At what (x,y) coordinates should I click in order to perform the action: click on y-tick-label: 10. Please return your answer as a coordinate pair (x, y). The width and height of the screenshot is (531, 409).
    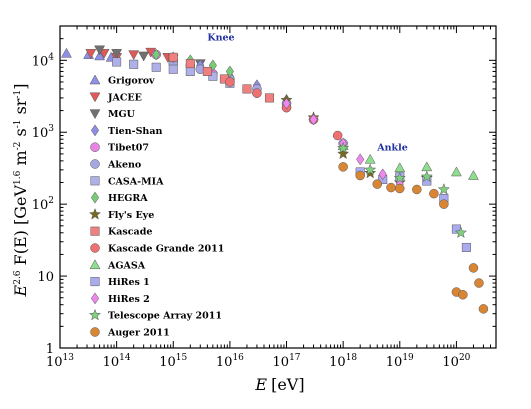
    Looking at the image, I should click on (45, 277).